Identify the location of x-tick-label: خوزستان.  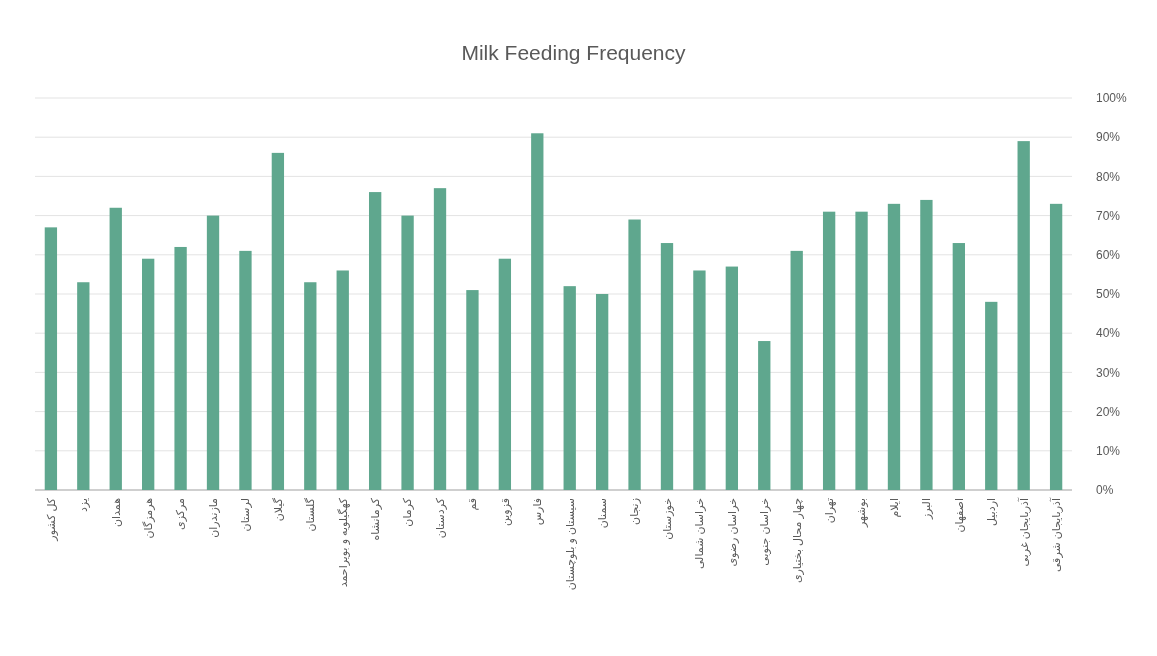
(667, 519).